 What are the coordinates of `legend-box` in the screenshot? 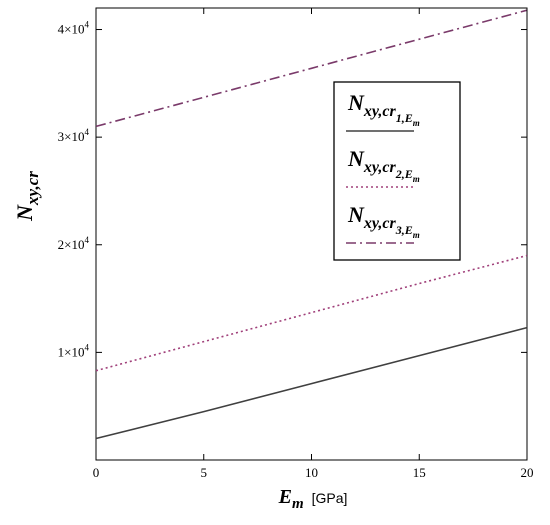 It's located at (397, 171).